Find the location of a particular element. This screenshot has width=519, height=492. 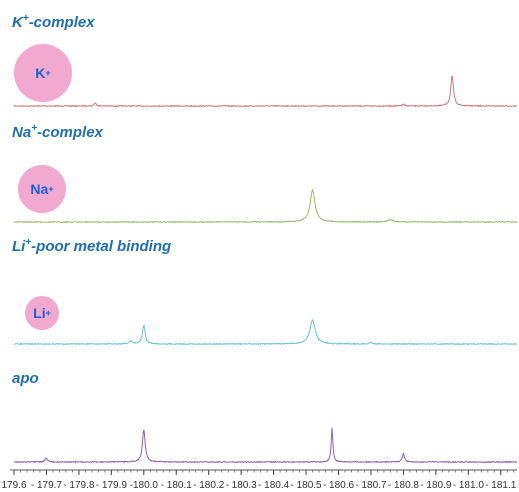

x-tick-label: - 181.0 is located at coordinates (469, 485).